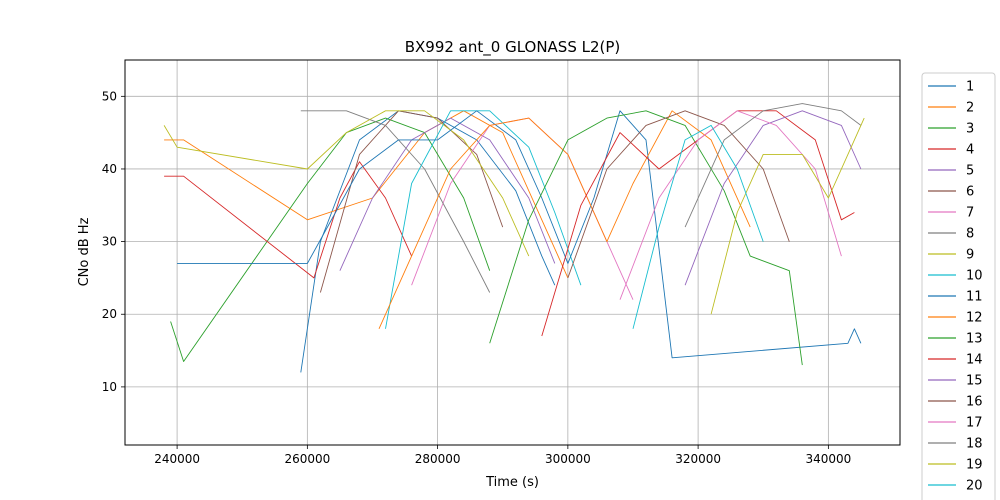 This screenshot has height=500, width=1000. Describe the element at coordinates (970, 255) in the screenshot. I see `legend-label: 9` at that location.